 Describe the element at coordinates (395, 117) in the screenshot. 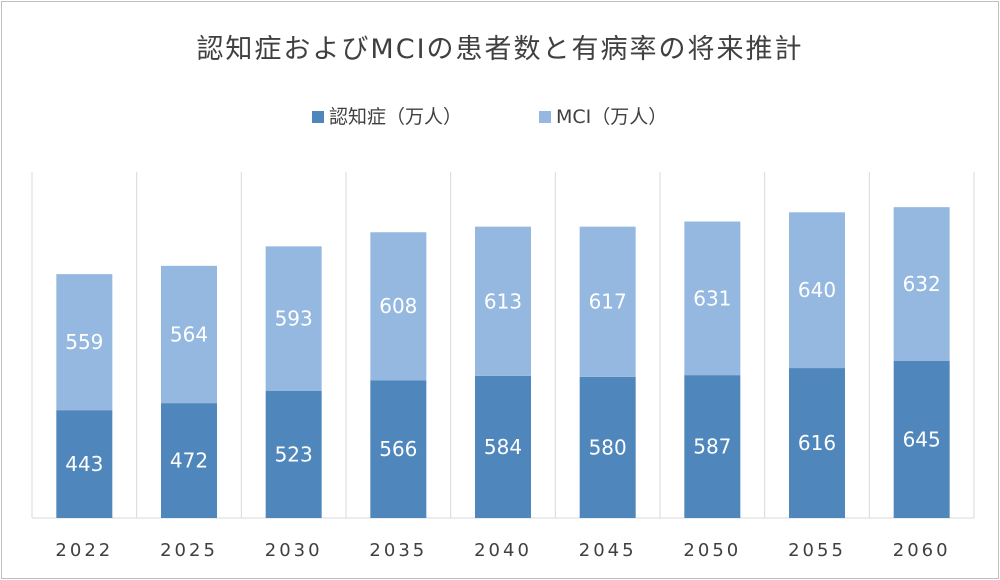

I see `legend-label: 認知症（万人）` at that location.